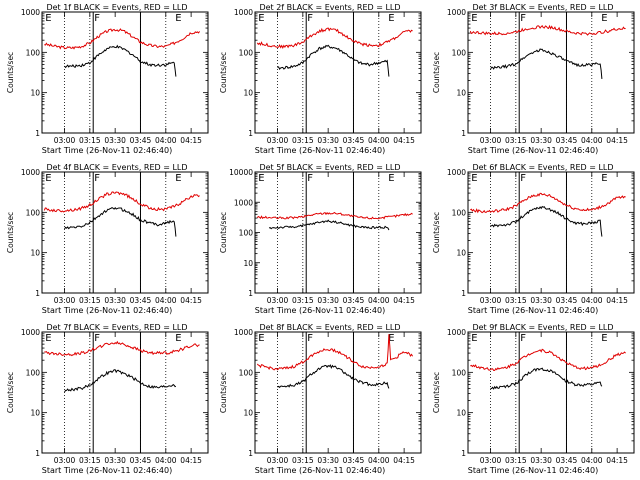  What do you see at coordinates (241, 172) in the screenshot?
I see `y-tick-label: 10000` at bounding box center [241, 172].